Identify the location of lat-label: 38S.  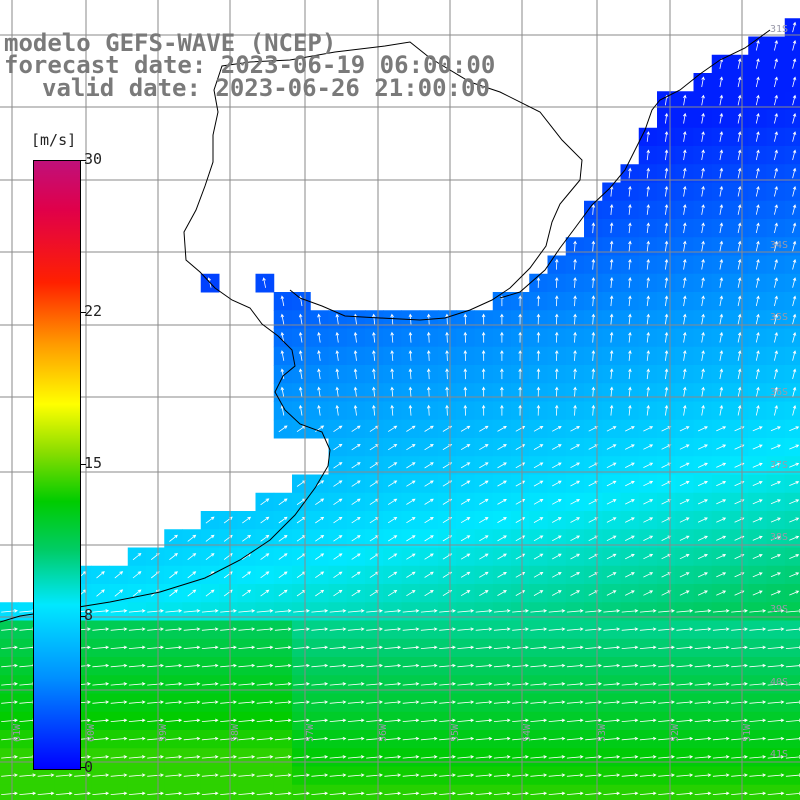
(779, 537).